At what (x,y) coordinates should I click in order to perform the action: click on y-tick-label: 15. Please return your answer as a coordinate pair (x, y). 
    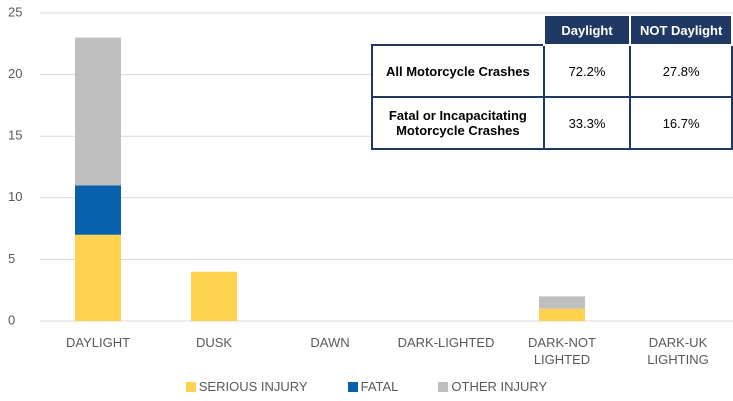
    Looking at the image, I should click on (15, 135).